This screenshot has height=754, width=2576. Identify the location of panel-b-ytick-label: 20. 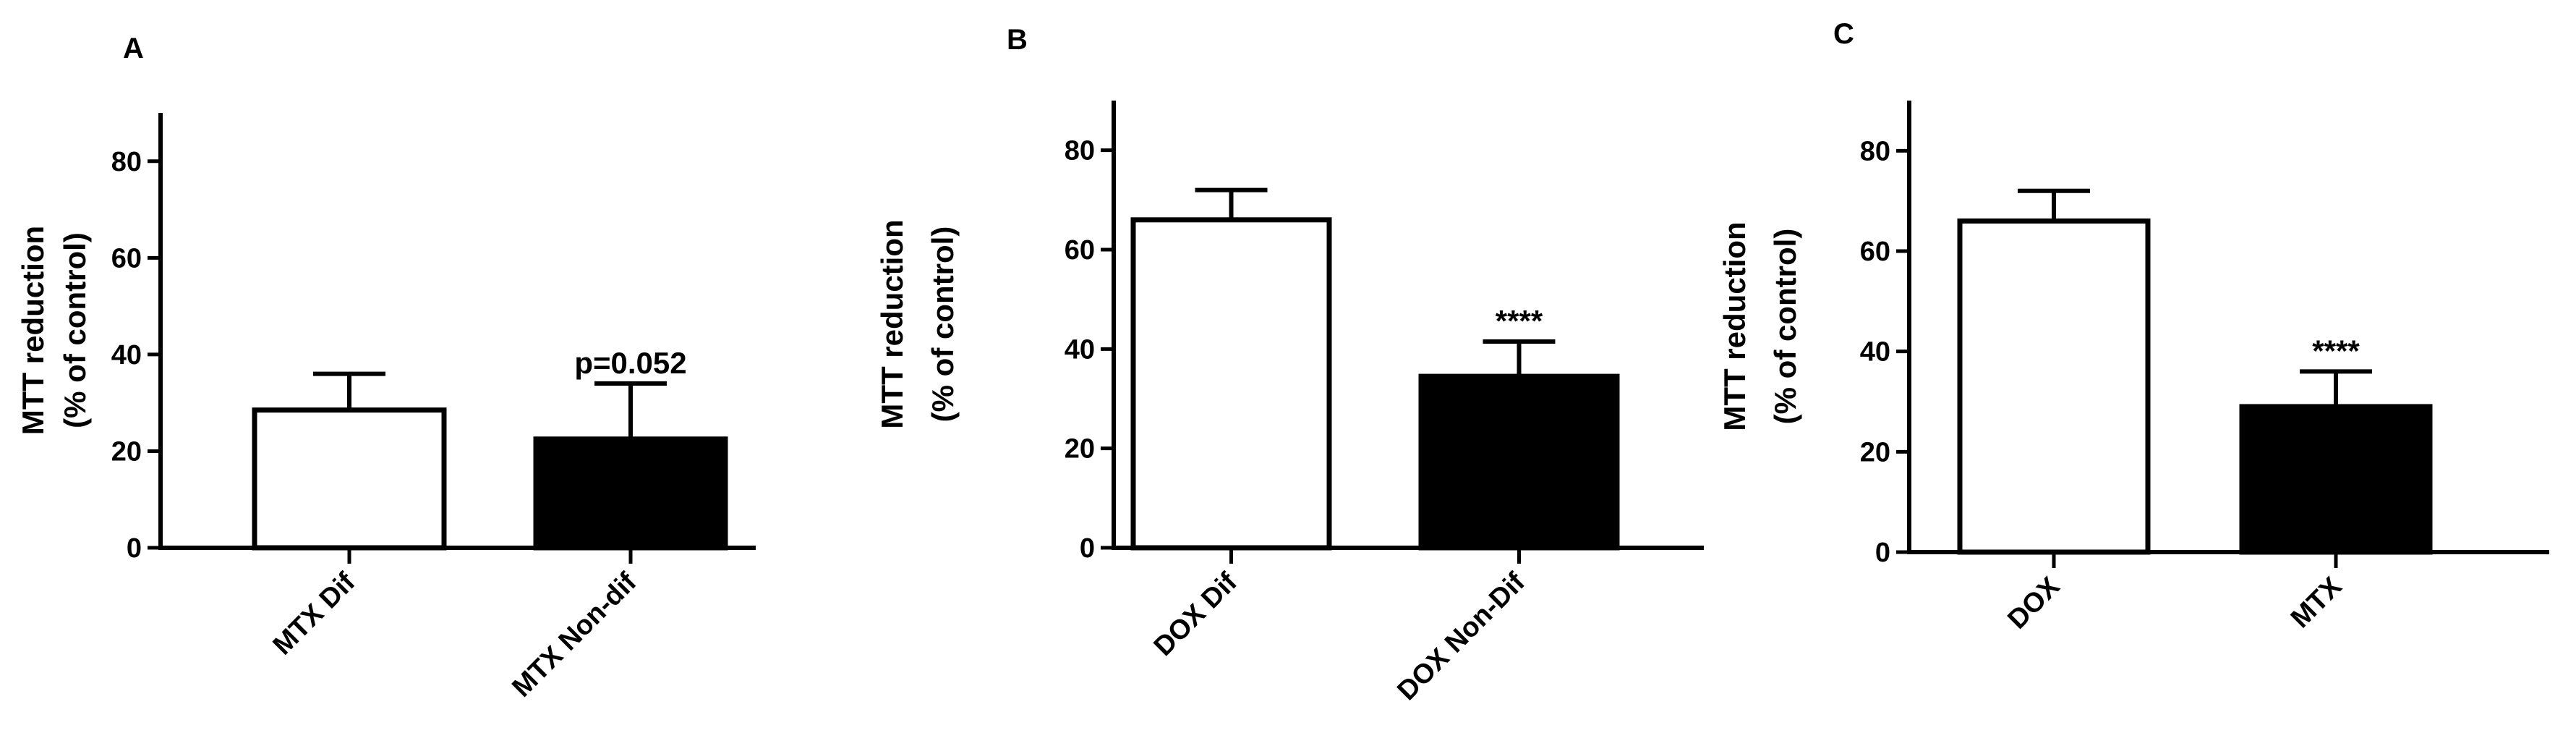
(1080, 449).